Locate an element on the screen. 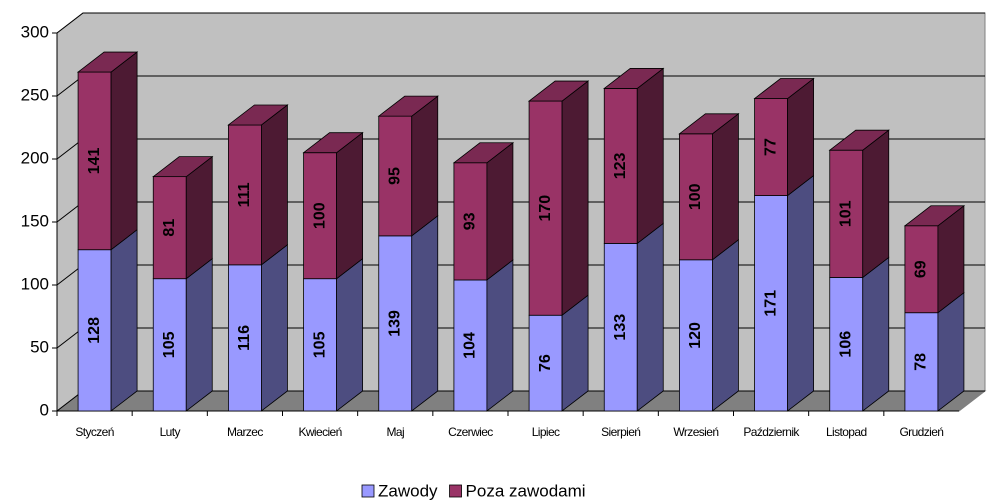 This screenshot has width=992, height=501. value-label: 128 is located at coordinates (94, 330).